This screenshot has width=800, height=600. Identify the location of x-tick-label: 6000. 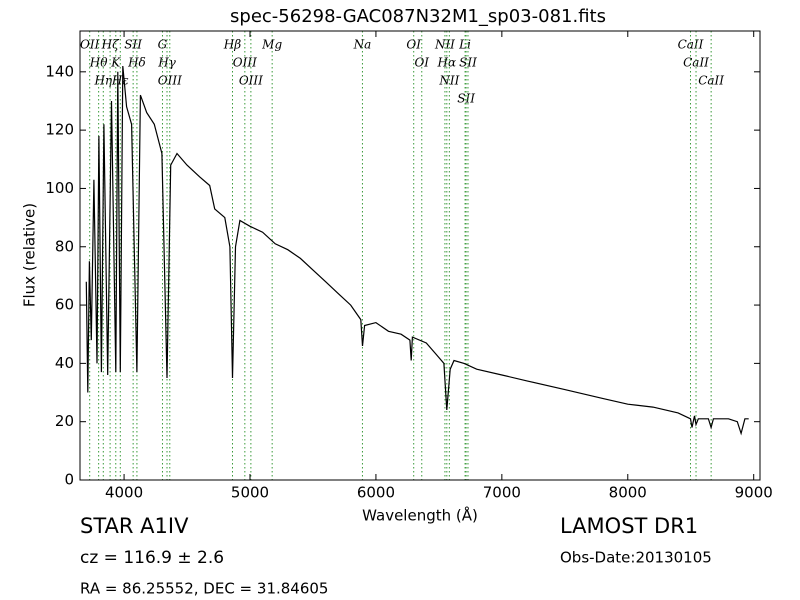
(376, 493).